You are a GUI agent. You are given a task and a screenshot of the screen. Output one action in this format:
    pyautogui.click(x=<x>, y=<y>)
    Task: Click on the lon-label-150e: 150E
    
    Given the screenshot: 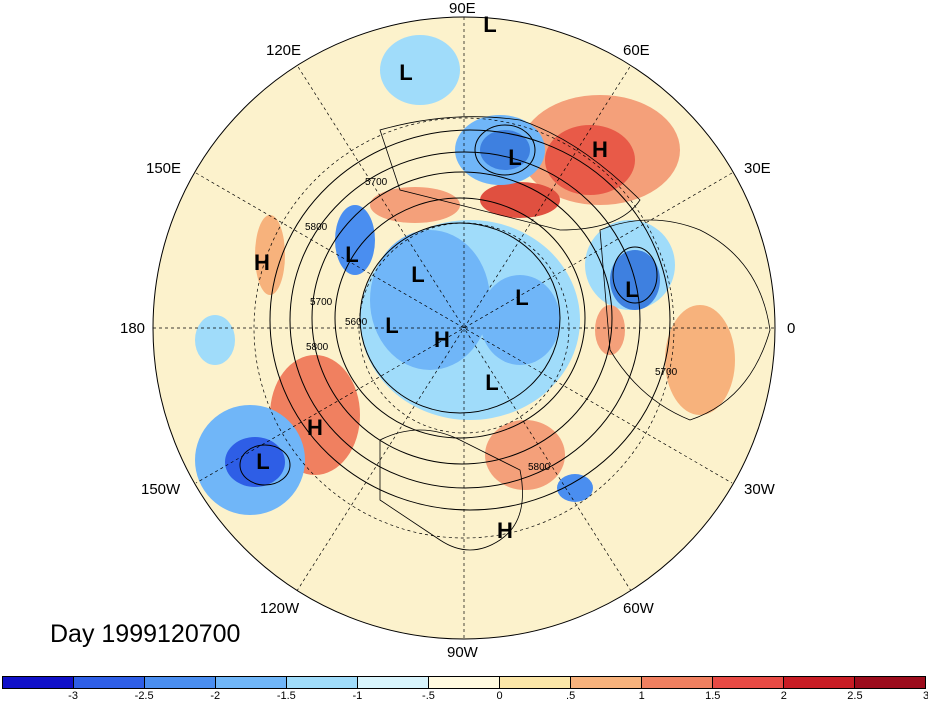 What is the action you would take?
    pyautogui.click(x=164, y=168)
    